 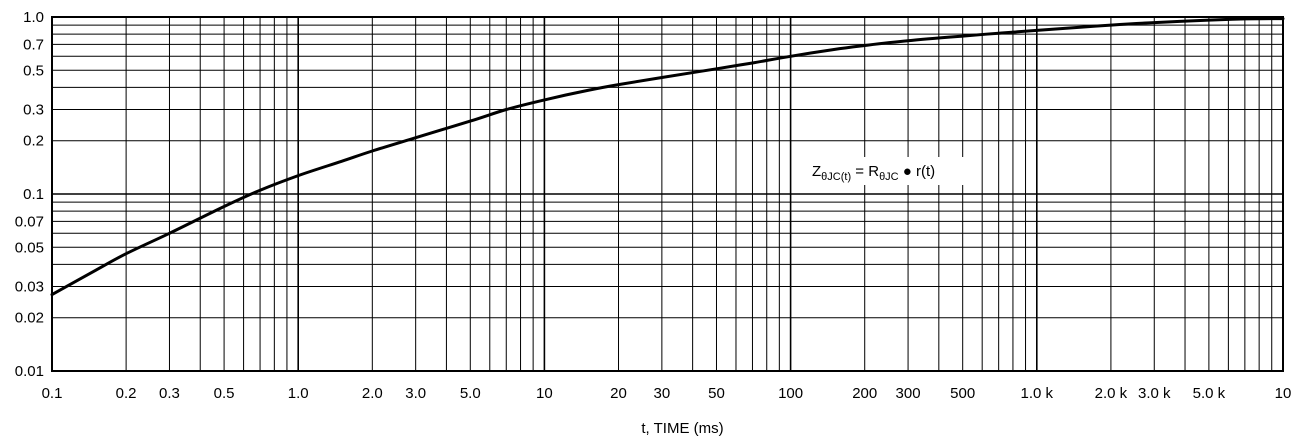 I want to click on y-tick-labels: 1.0 0.7 0.5 0.3 0.2 0.1 0.07 0.05 0.03 0.02 0.01, so click(x=29, y=194).